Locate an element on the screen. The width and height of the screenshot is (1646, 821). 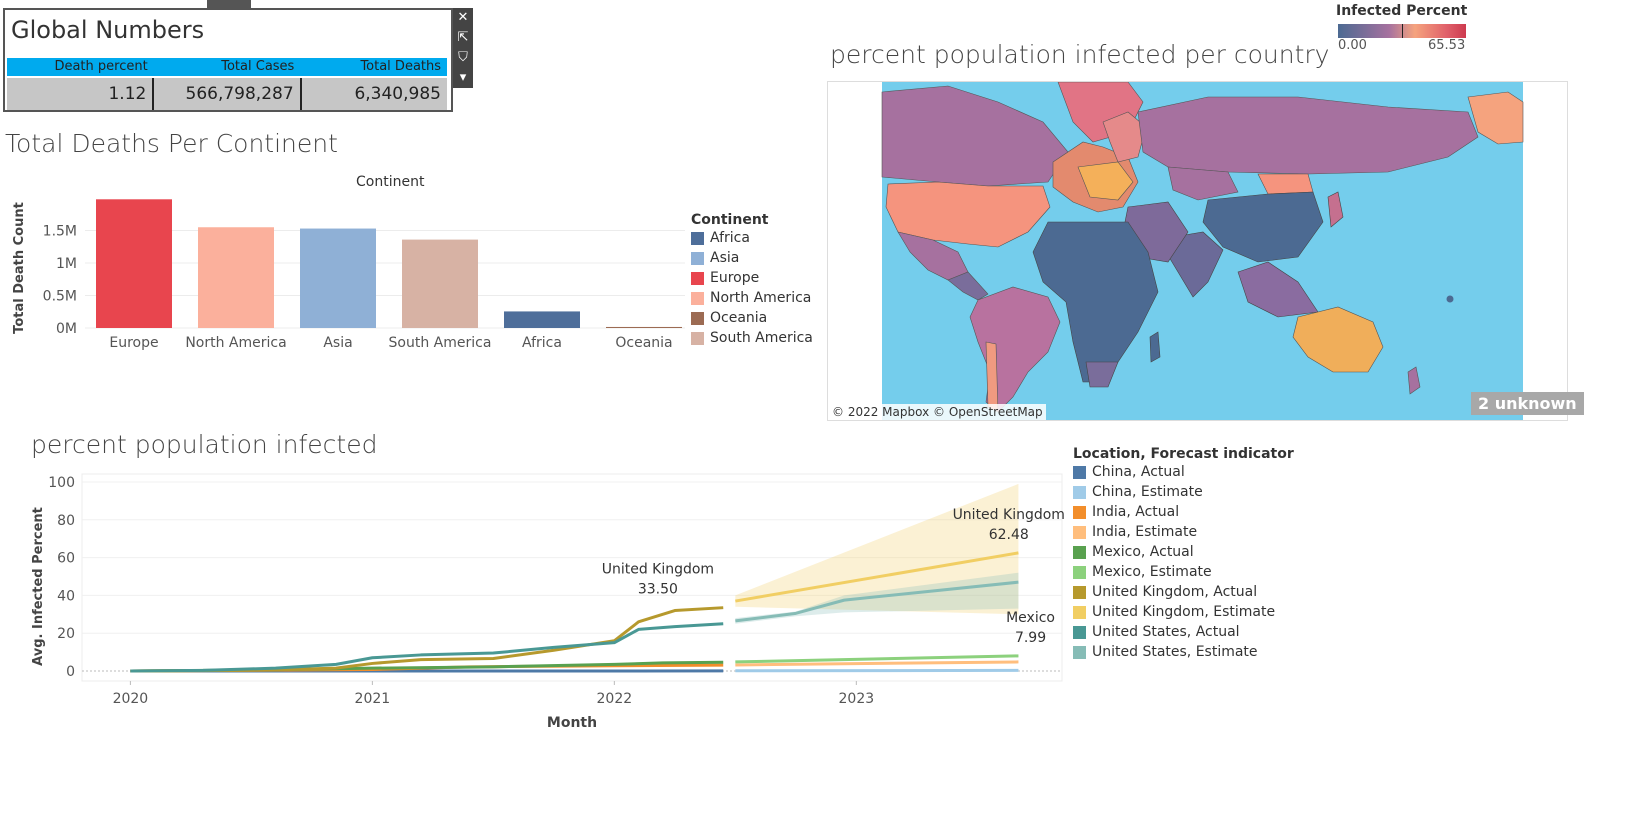
legend-label: United States, Actual is located at coordinates (1166, 632).